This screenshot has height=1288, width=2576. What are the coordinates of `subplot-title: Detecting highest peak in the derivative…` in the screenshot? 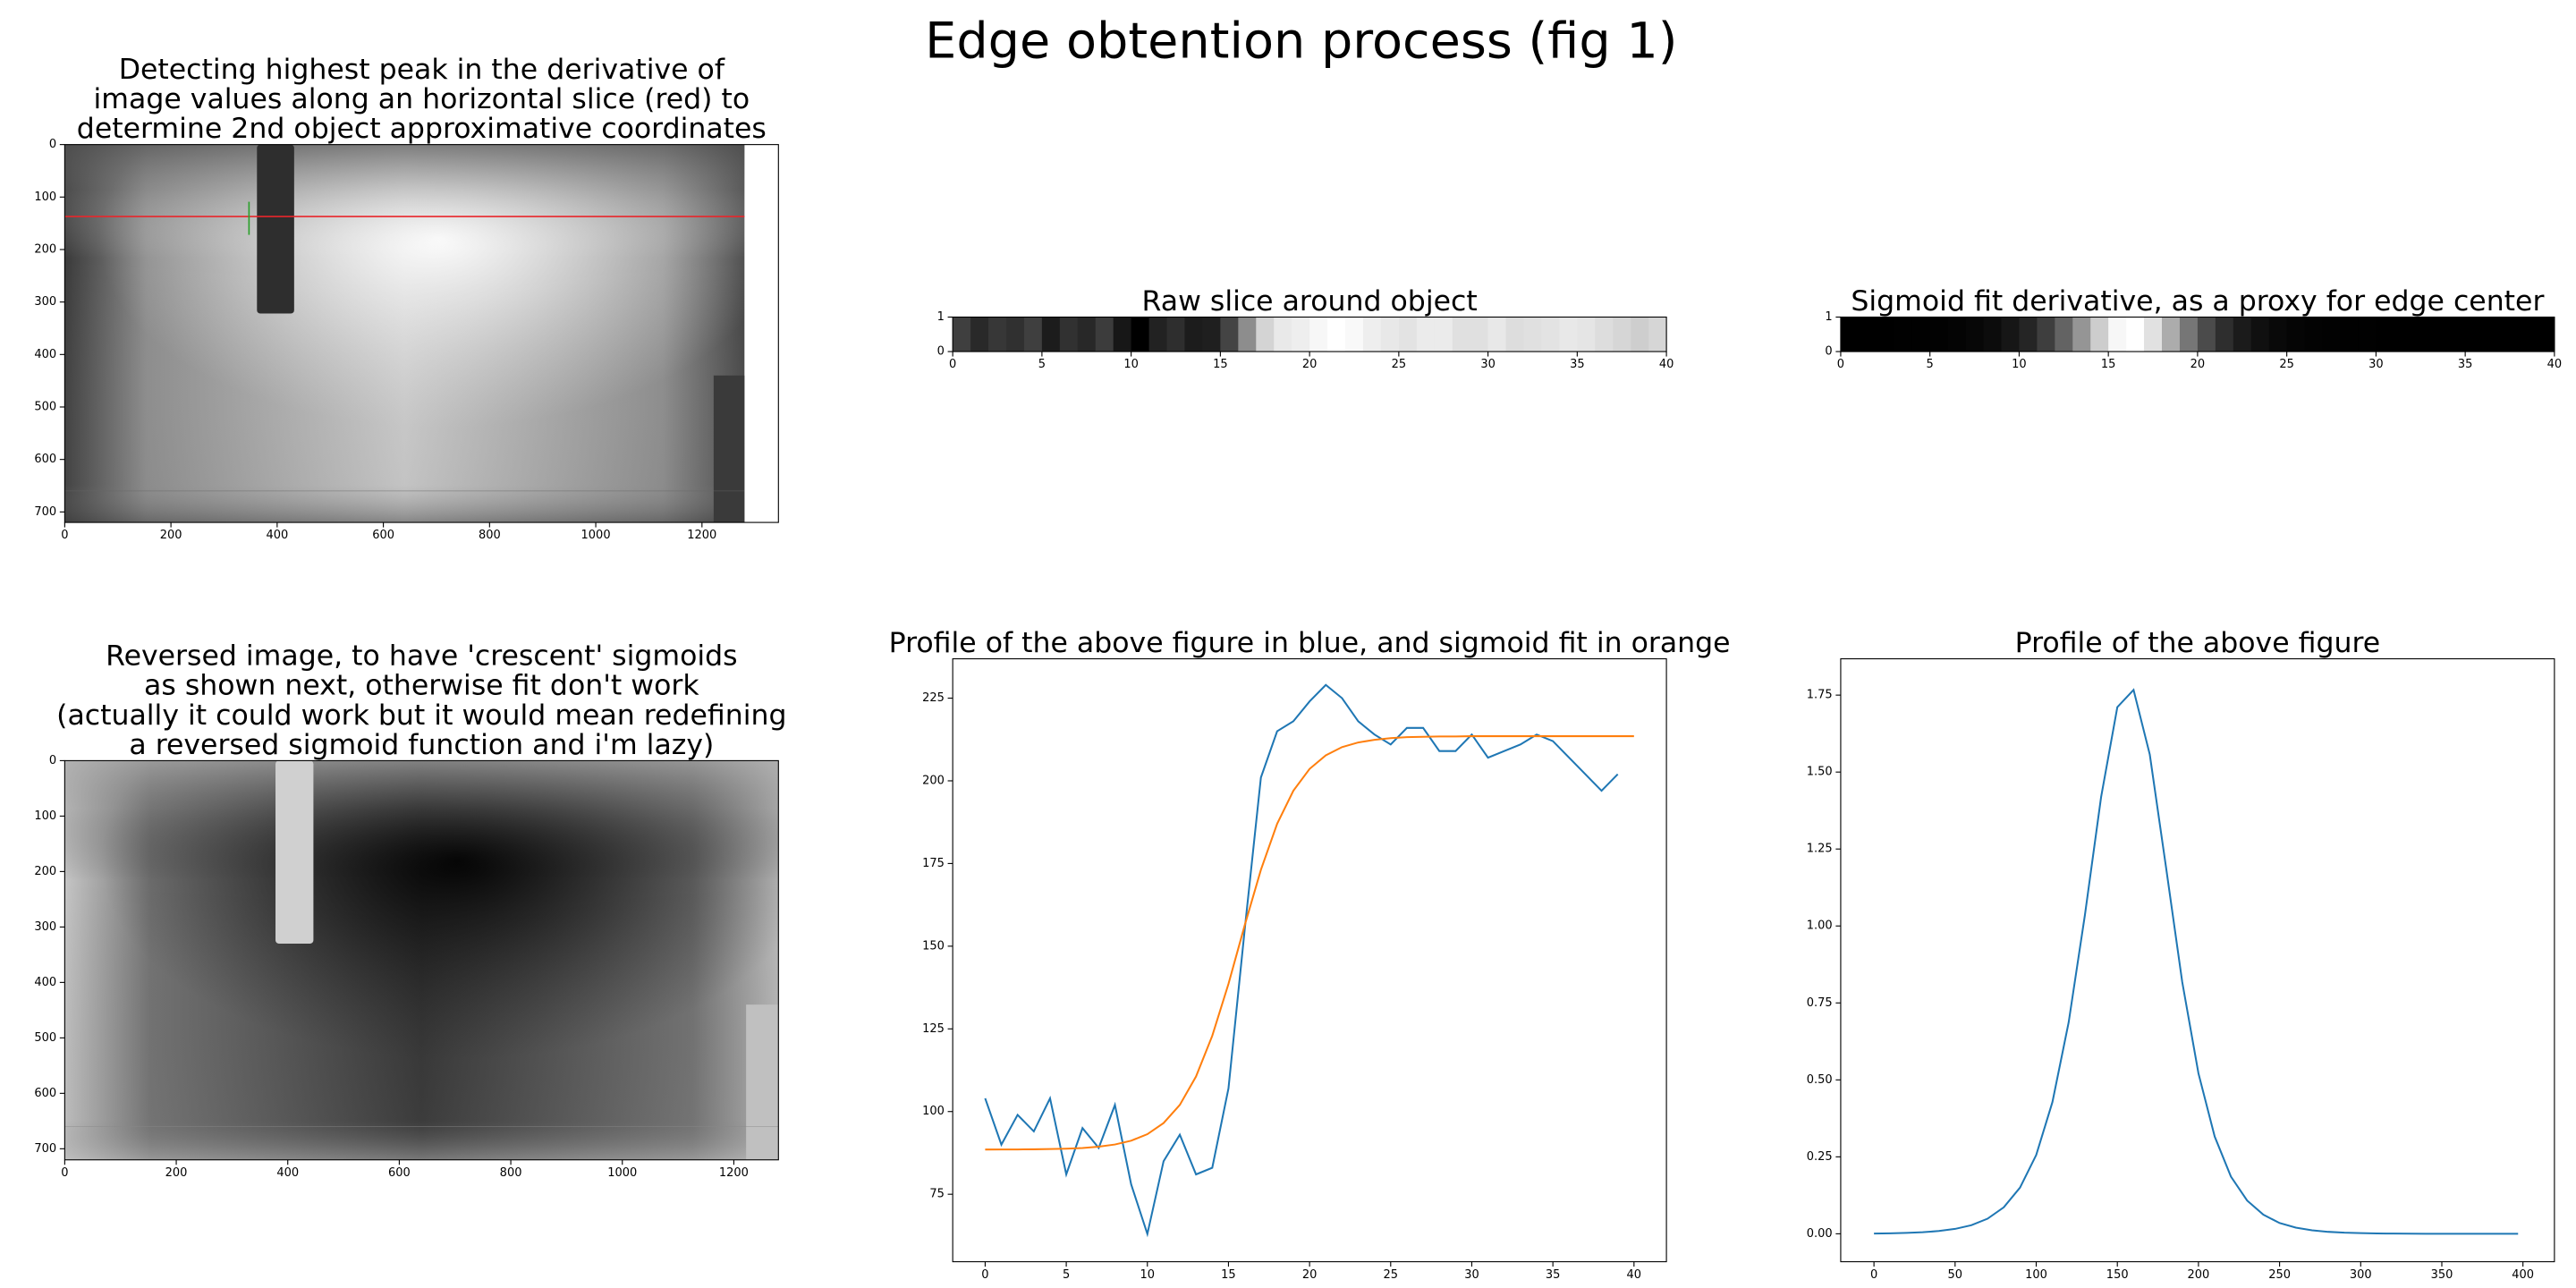 It's located at (422, 70).